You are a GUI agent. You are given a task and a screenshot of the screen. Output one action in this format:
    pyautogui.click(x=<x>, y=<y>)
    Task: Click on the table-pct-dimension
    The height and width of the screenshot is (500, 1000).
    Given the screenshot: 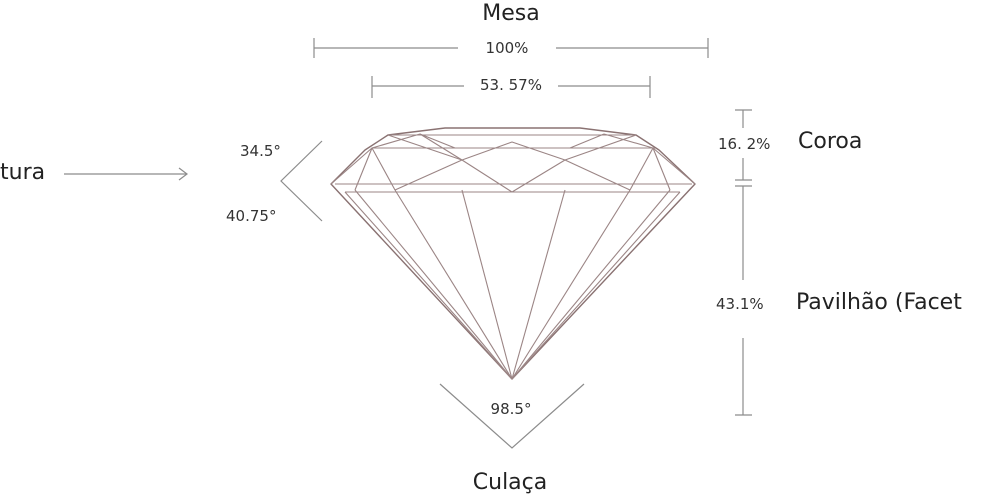 What is the action you would take?
    pyautogui.click(x=511, y=87)
    